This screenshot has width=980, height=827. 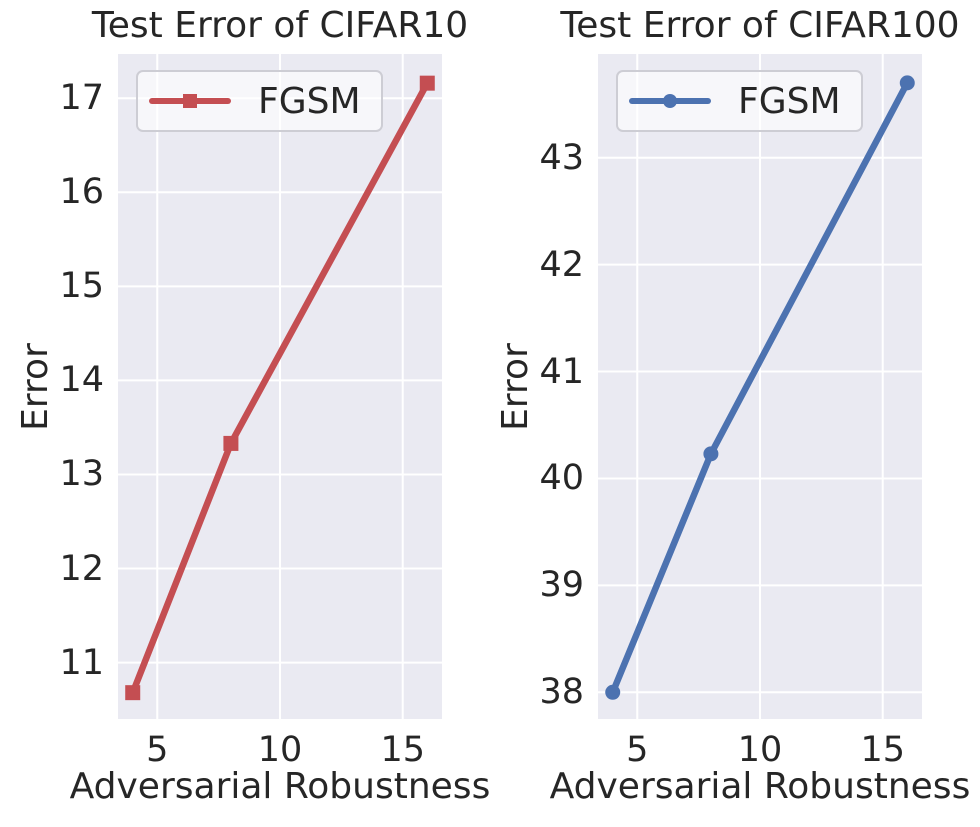 I want to click on y-tick-label: 41, so click(x=561, y=371).